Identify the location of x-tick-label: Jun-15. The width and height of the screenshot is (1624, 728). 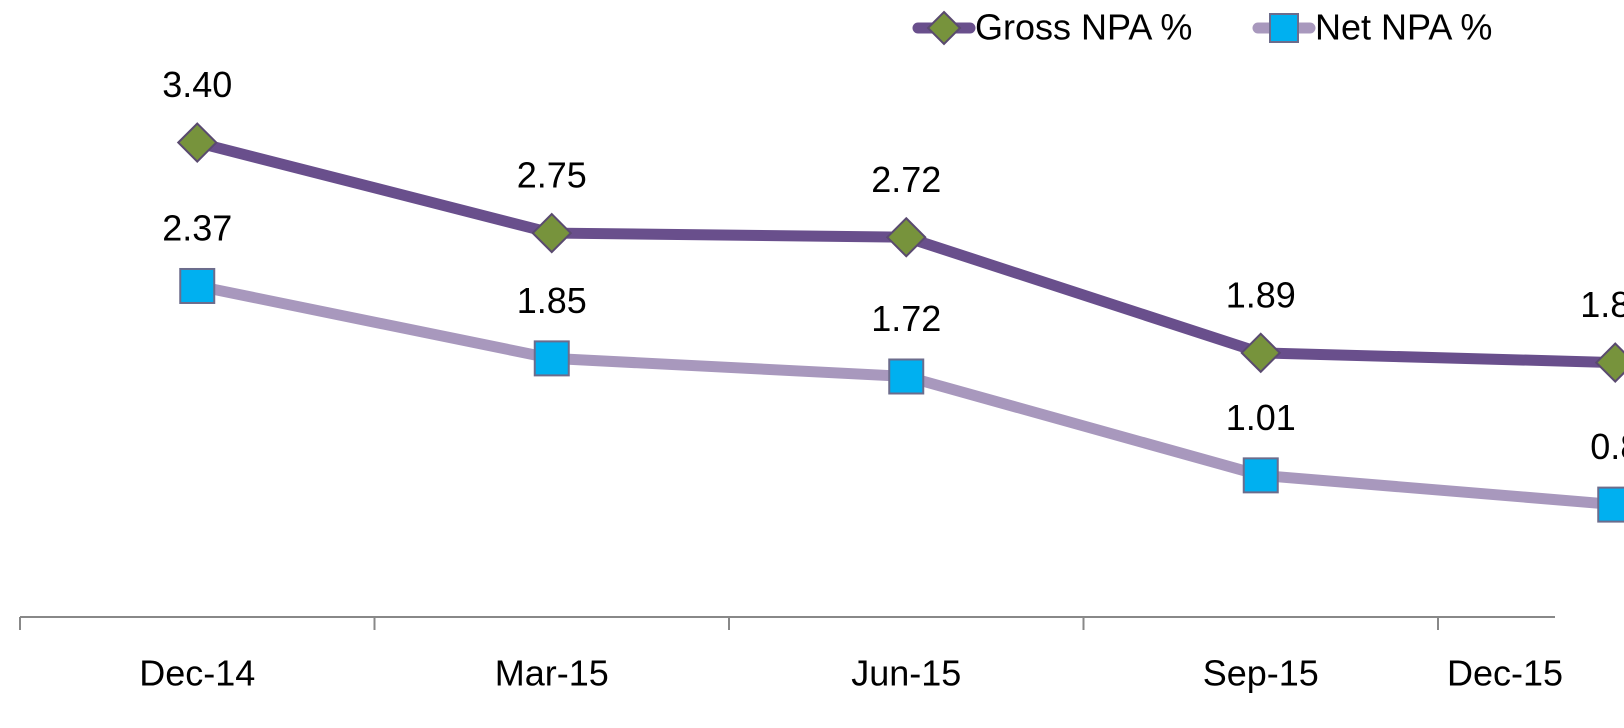
(906, 673).